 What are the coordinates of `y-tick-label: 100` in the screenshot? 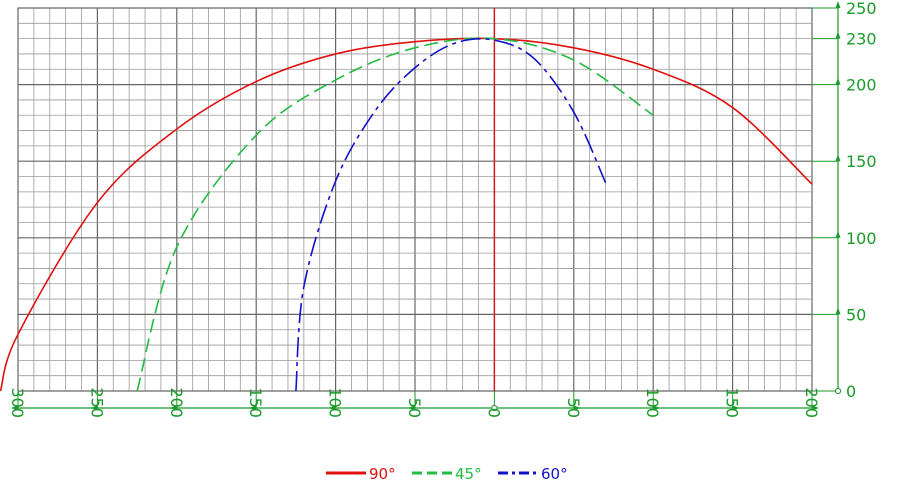 It's located at (861, 238).